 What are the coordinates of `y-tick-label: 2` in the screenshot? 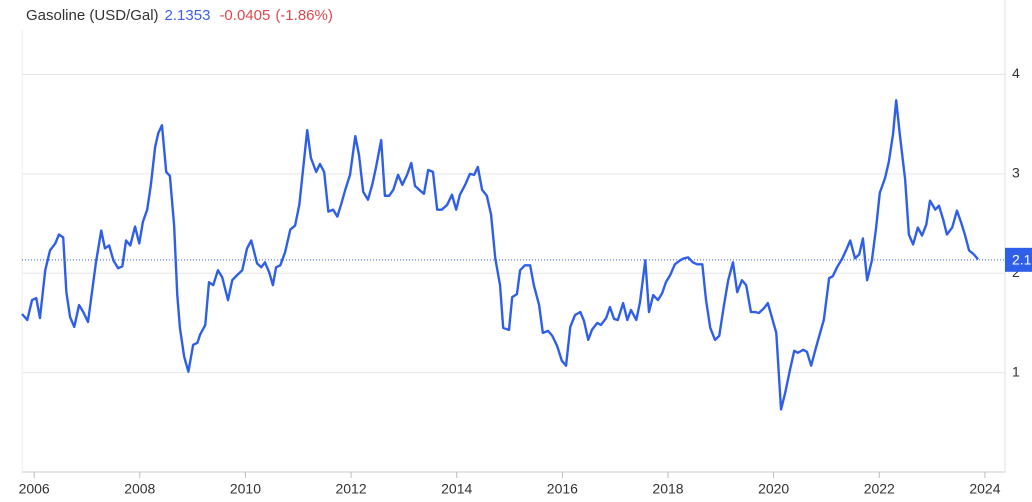 It's located at (1016, 272).